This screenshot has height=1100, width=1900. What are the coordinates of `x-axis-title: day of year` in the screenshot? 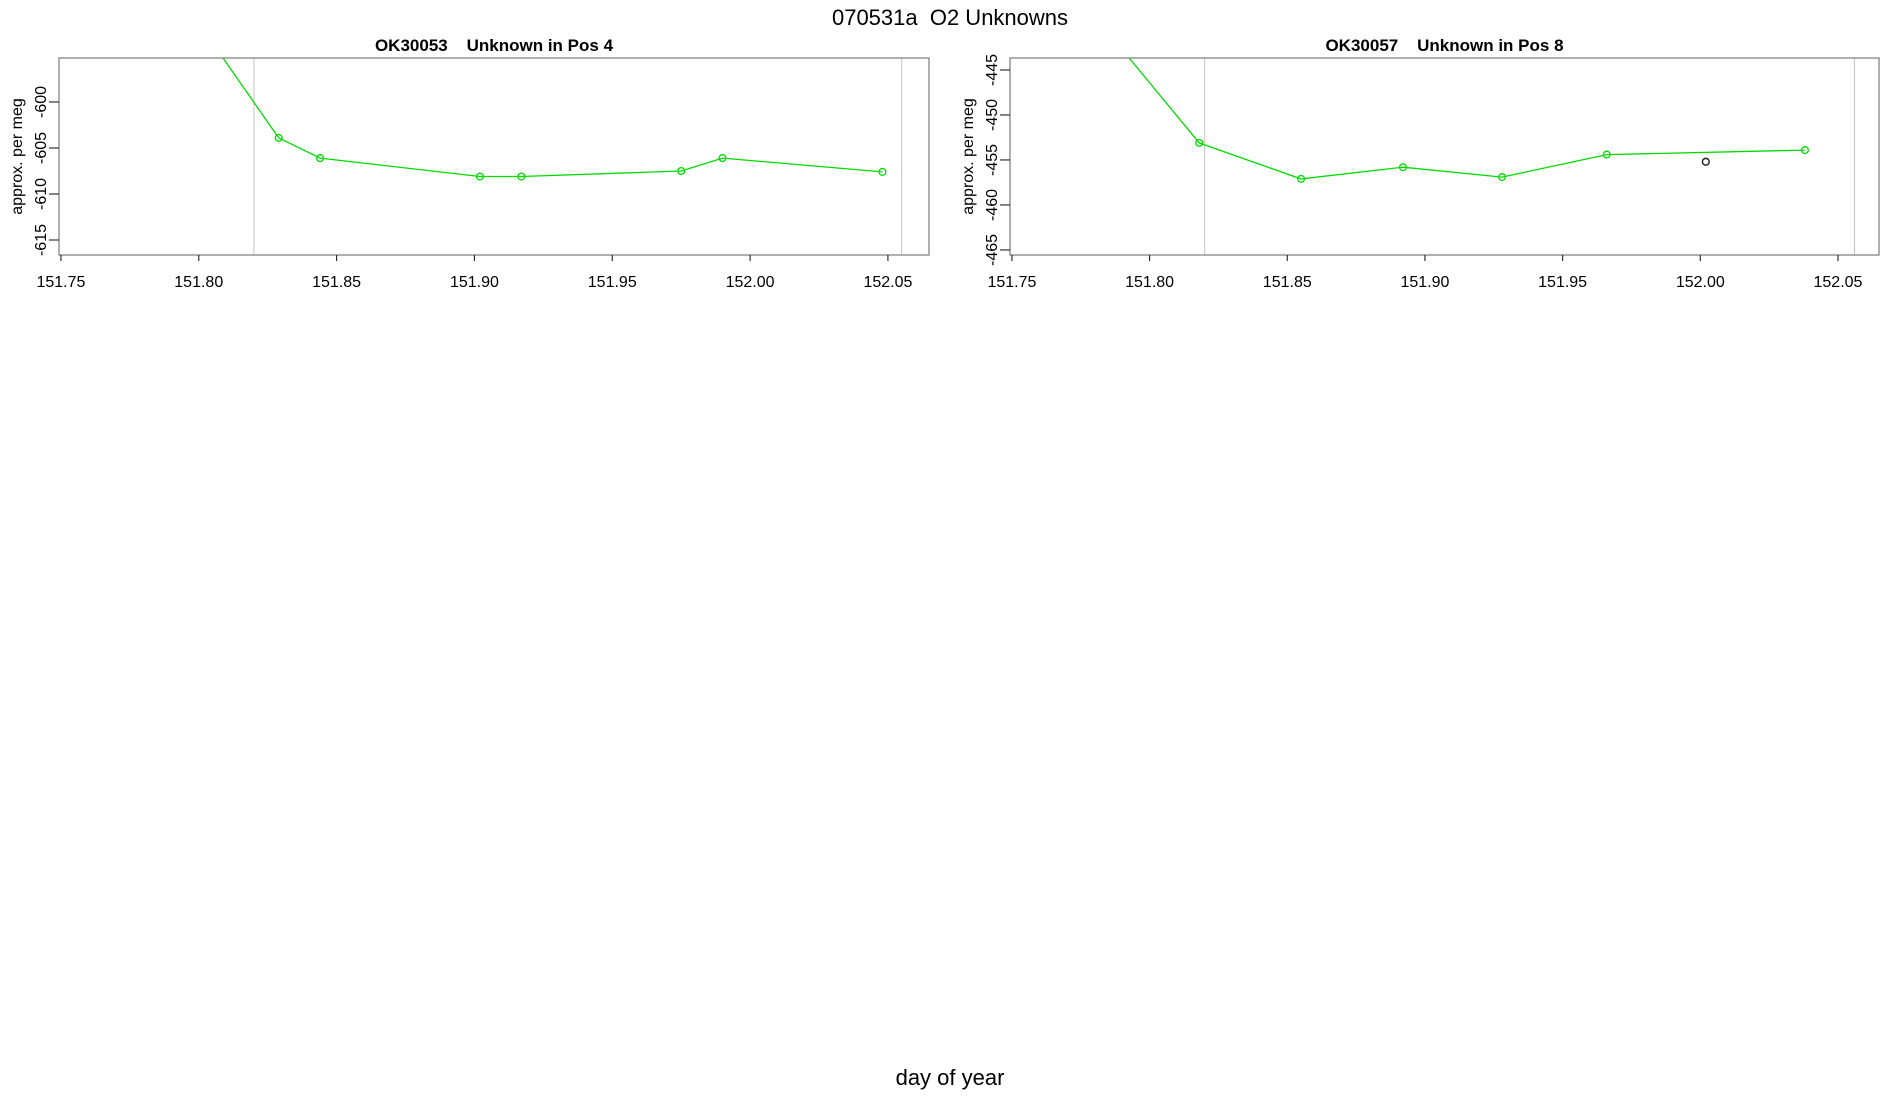 It's located at (950, 1077).